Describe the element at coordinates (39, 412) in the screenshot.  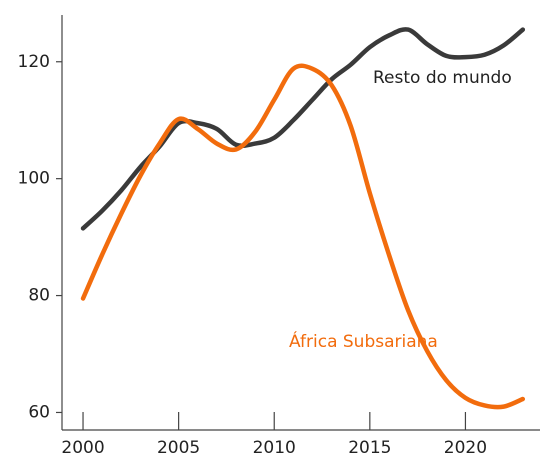
I see `y-tick-label: 60` at that location.